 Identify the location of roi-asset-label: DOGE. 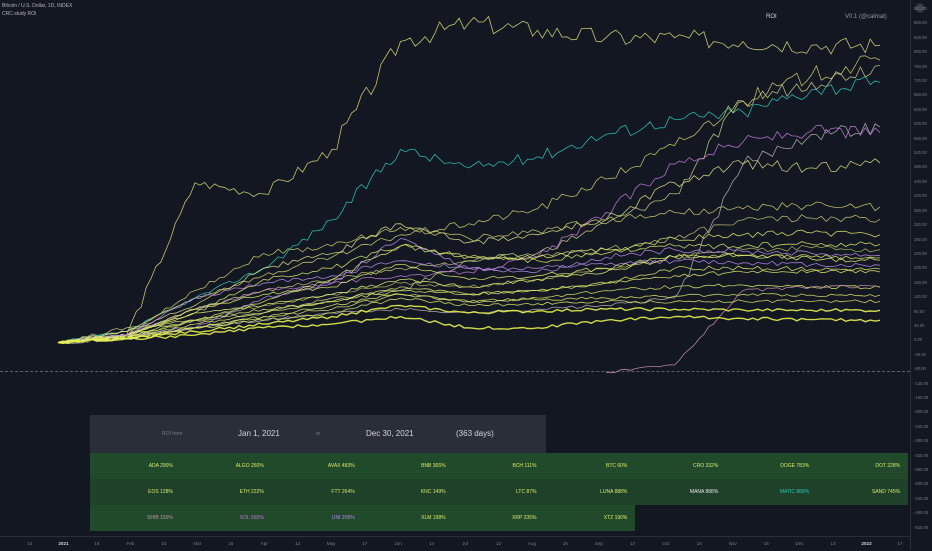
(788, 466).